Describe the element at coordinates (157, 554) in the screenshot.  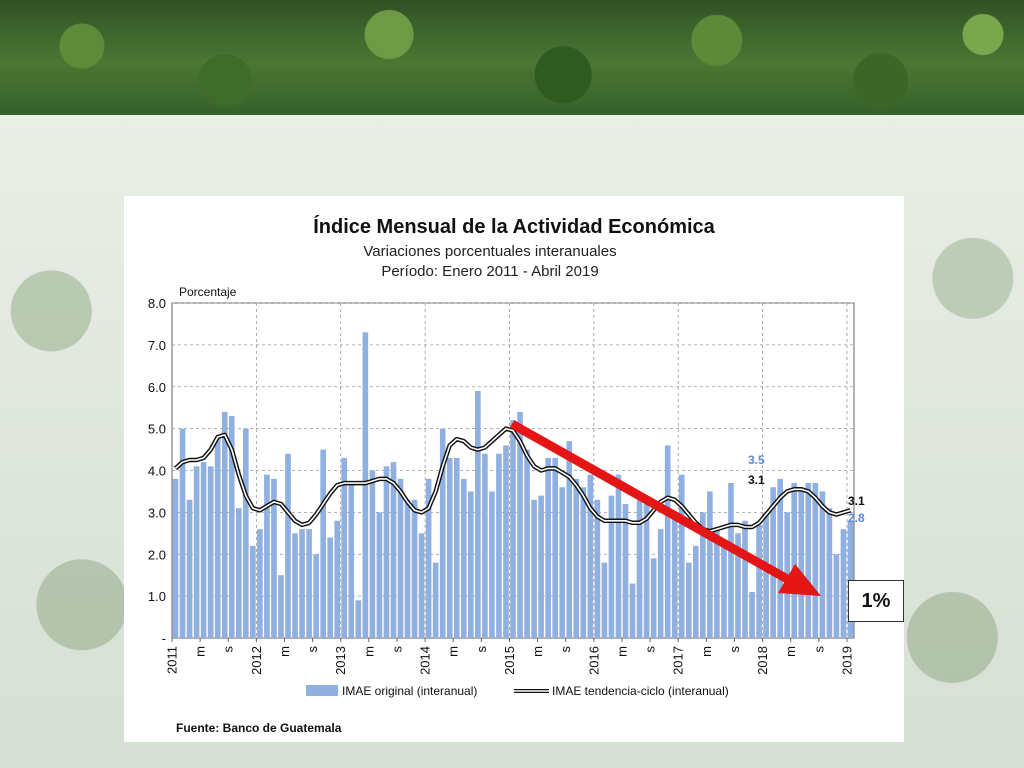
I see `y-tick-label: 2.0` at that location.